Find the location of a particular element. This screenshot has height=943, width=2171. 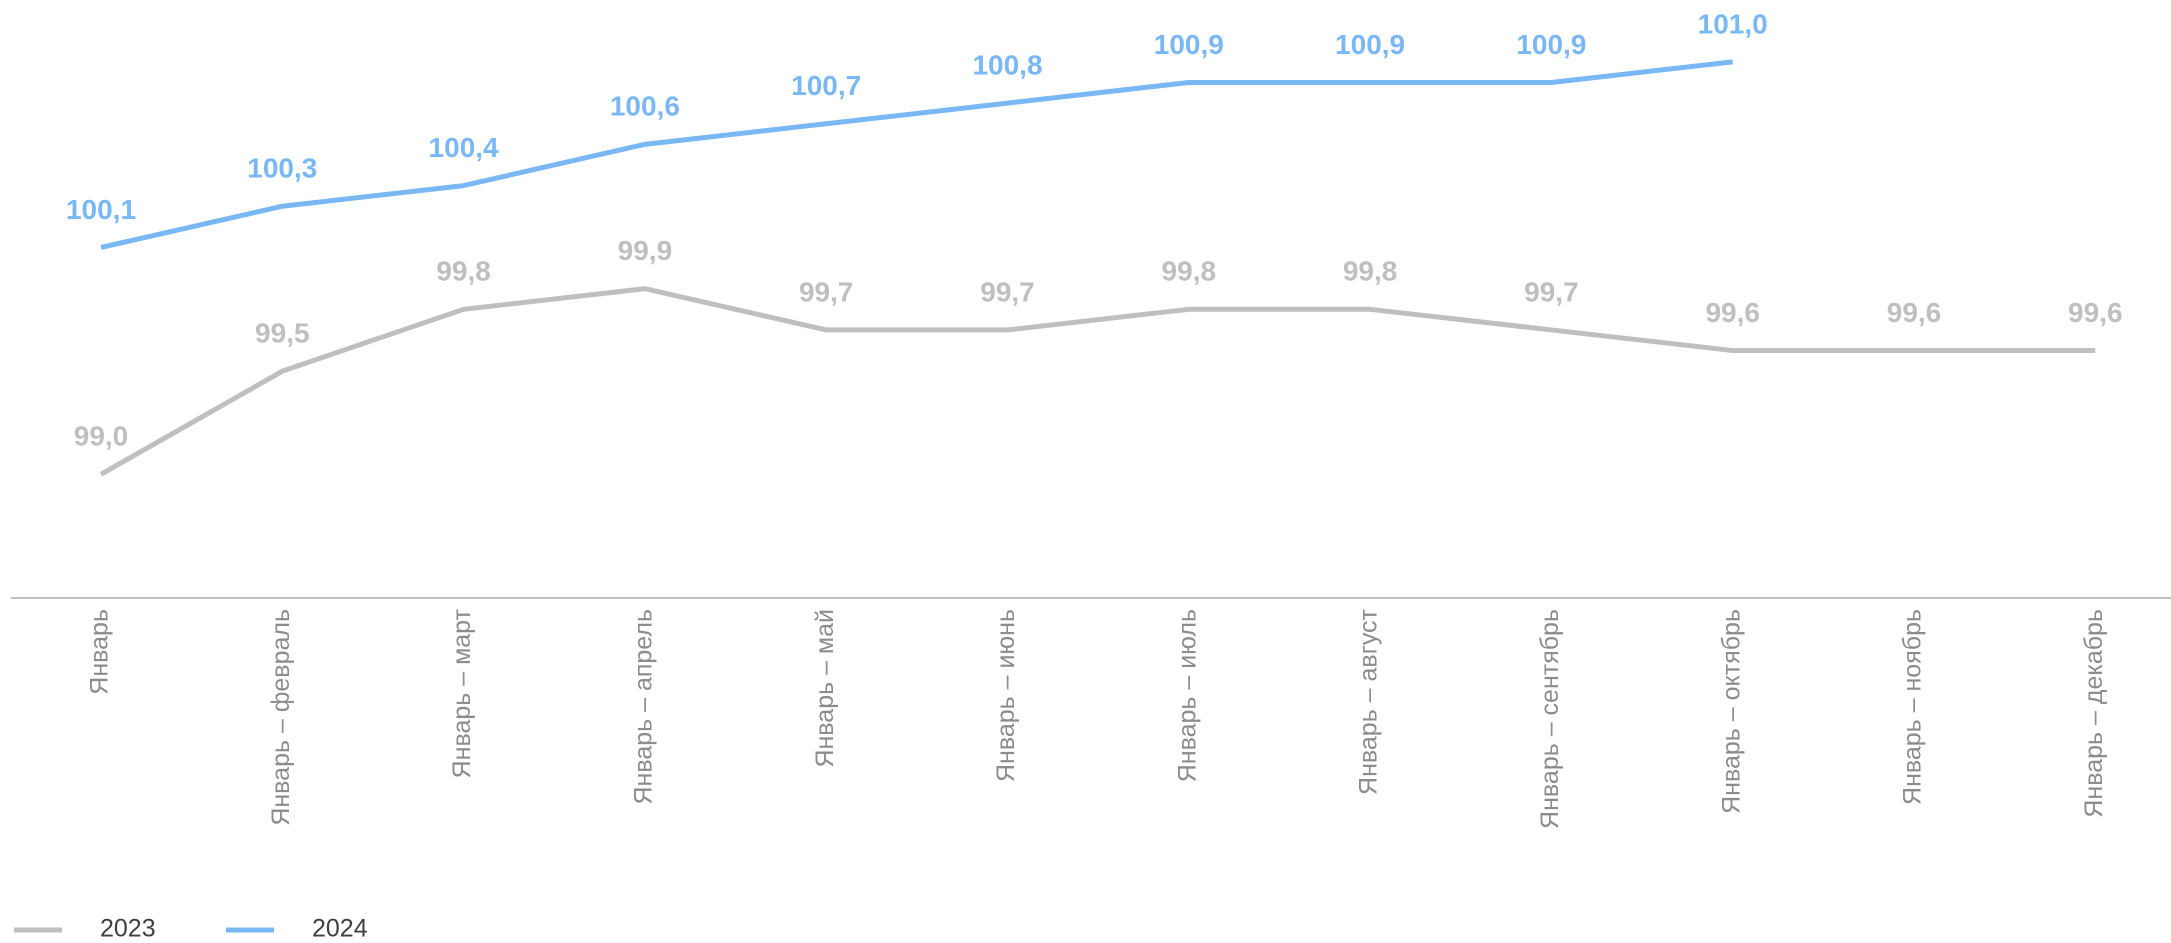

x-tick-label: Январь – март is located at coordinates (462, 693).